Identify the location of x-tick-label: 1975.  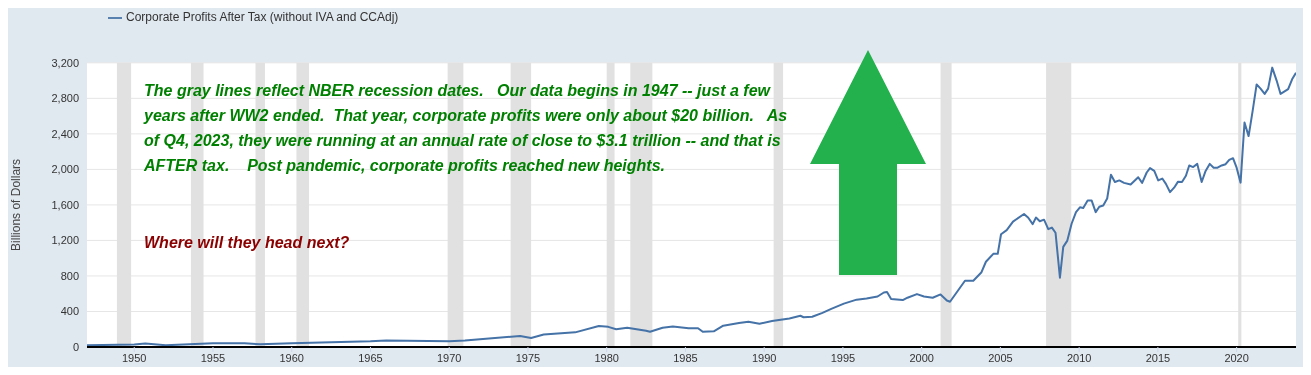
(528, 357).